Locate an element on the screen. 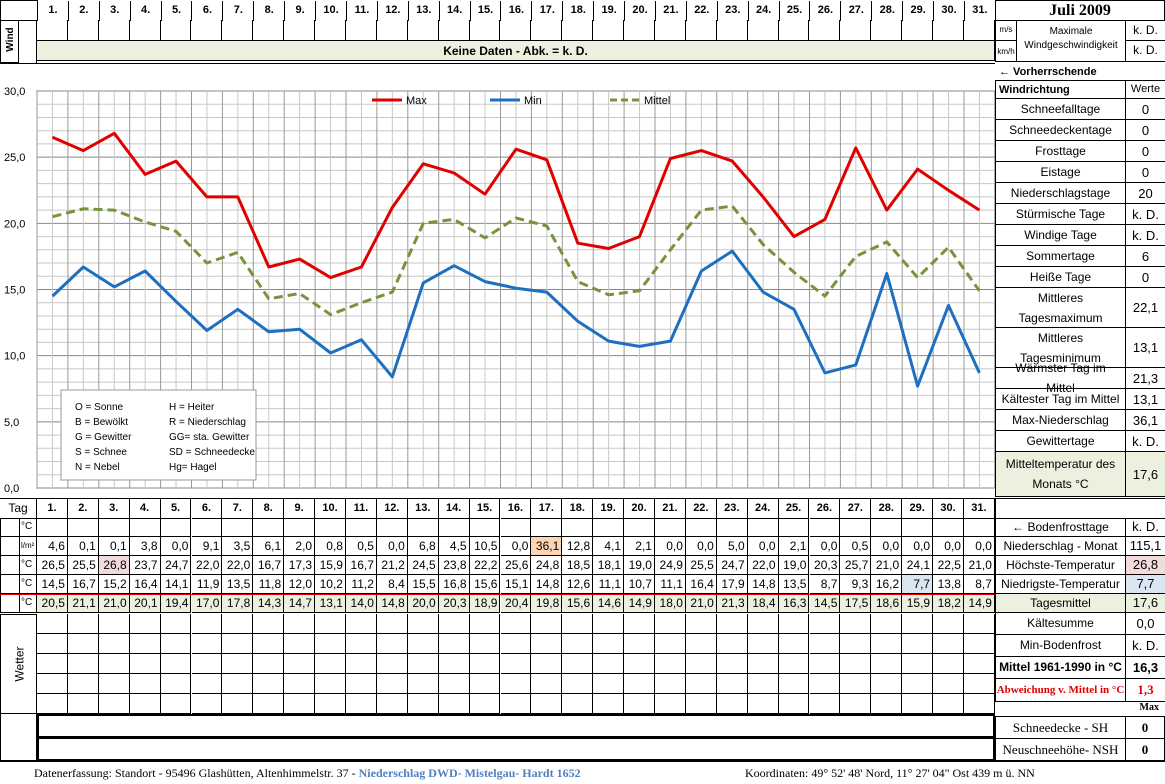  stat-label: Windige Tage is located at coordinates (1060, 235).